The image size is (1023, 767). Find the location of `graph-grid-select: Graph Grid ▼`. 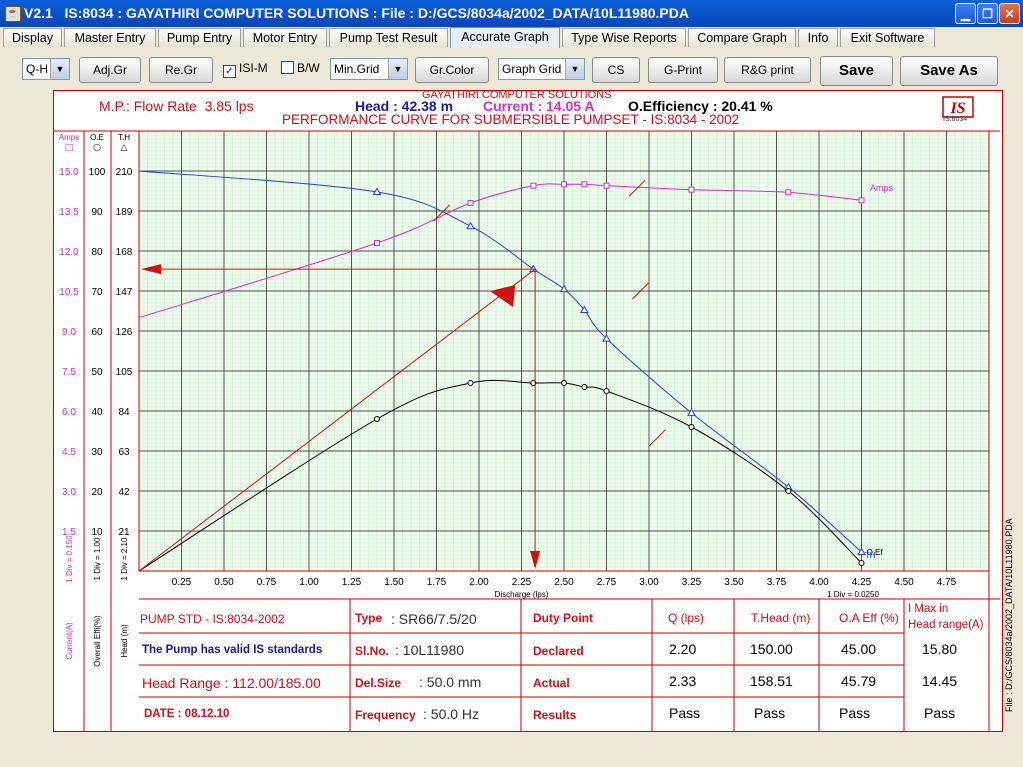

graph-grid-select: Graph Grid ▼ is located at coordinates (541, 69).